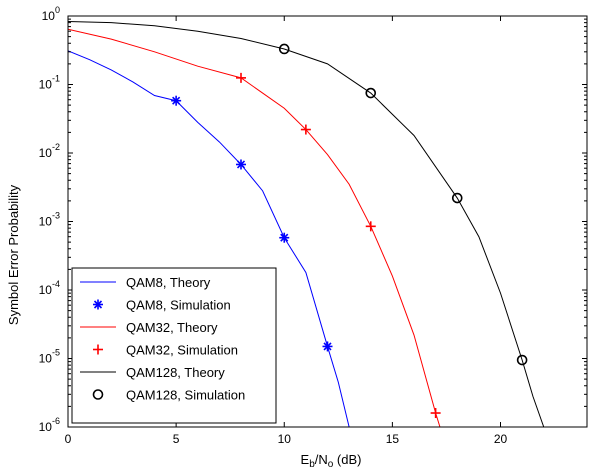 The width and height of the screenshot is (597, 471). I want to click on legend-label-5: QAM128, Simulation, so click(185, 395).